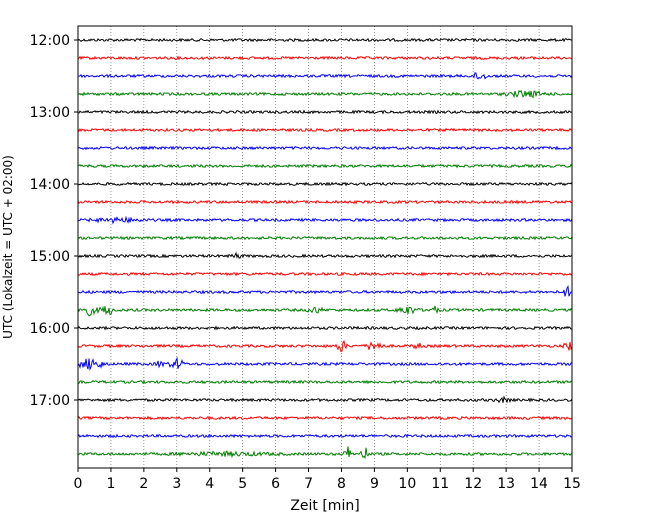 This screenshot has width=650, height=520. What do you see at coordinates (78, 484) in the screenshot?
I see `x-tick-label: 0` at bounding box center [78, 484].